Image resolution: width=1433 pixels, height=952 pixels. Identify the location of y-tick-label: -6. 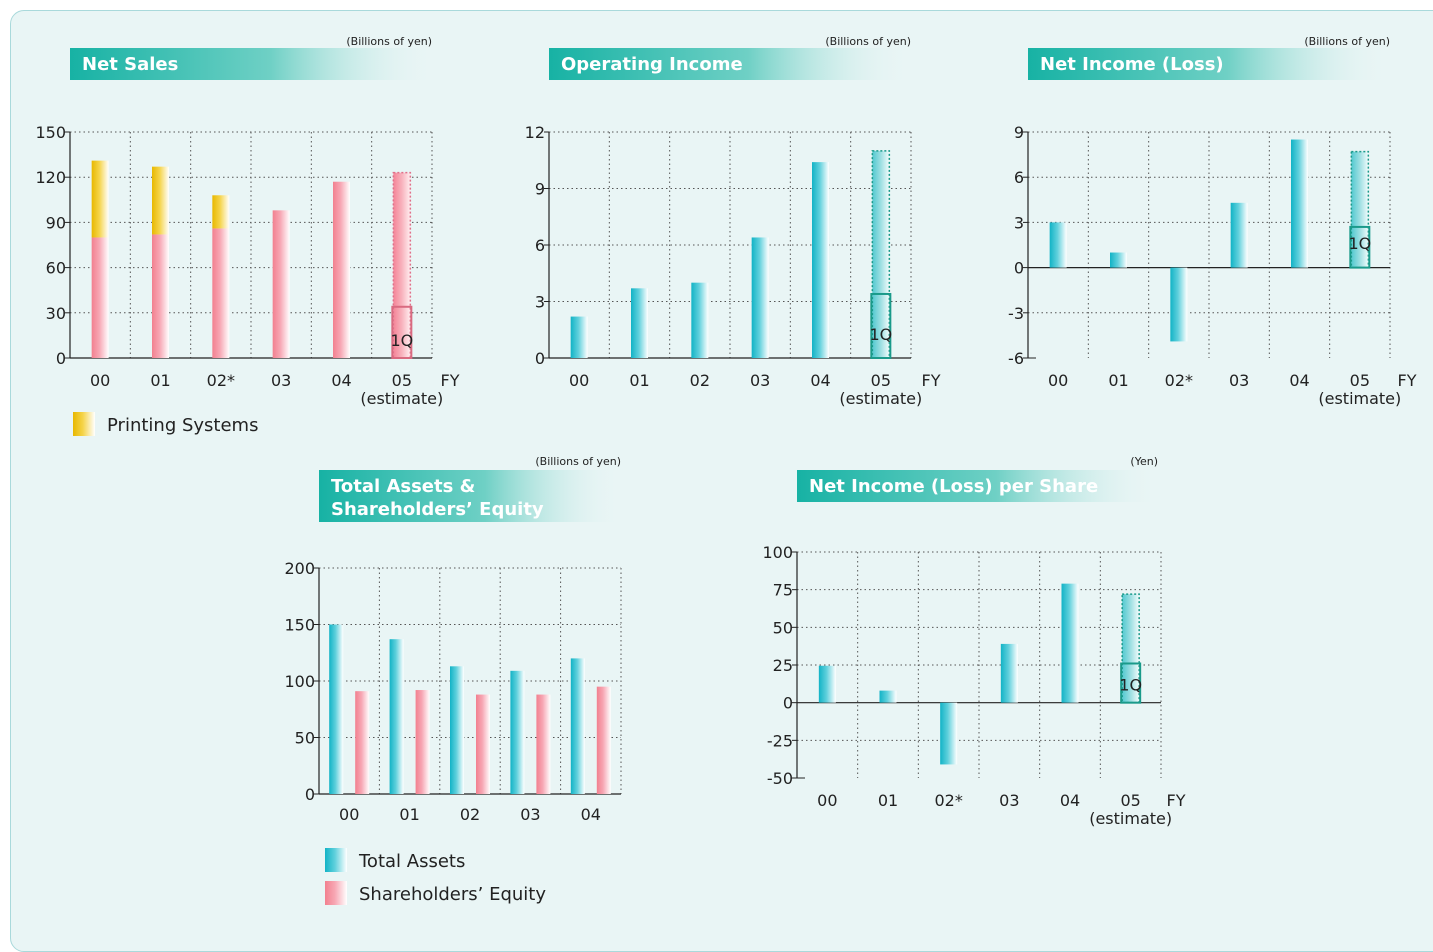
(1016, 358).